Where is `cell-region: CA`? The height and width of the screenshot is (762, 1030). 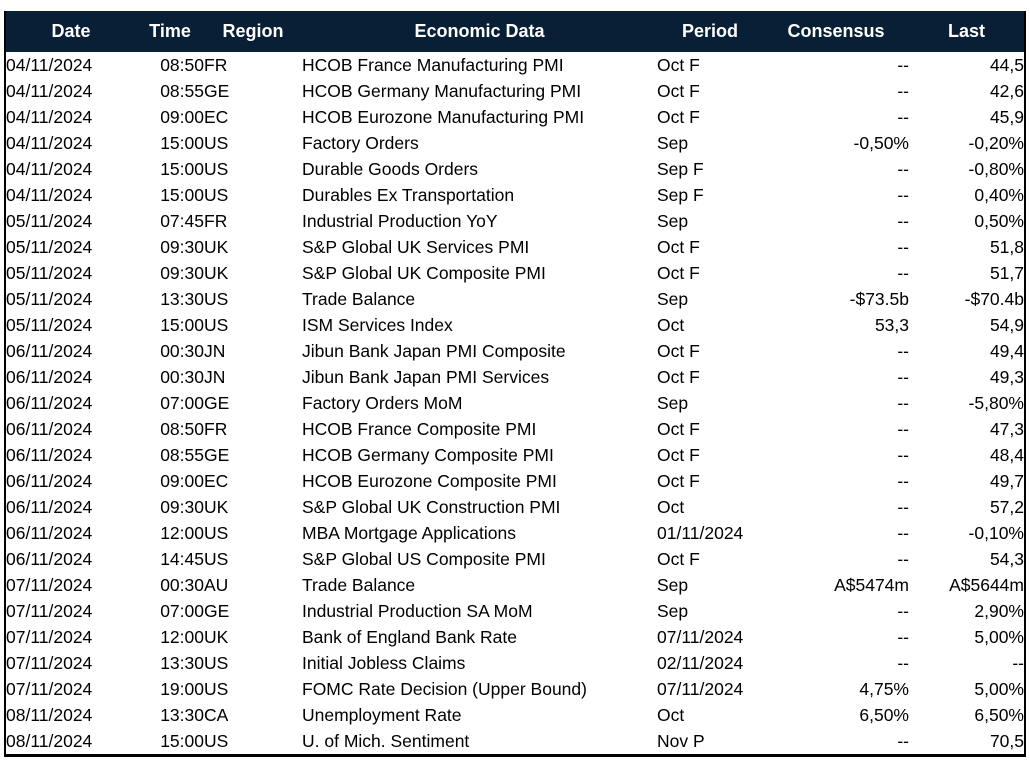 cell-region: CA is located at coordinates (253, 715).